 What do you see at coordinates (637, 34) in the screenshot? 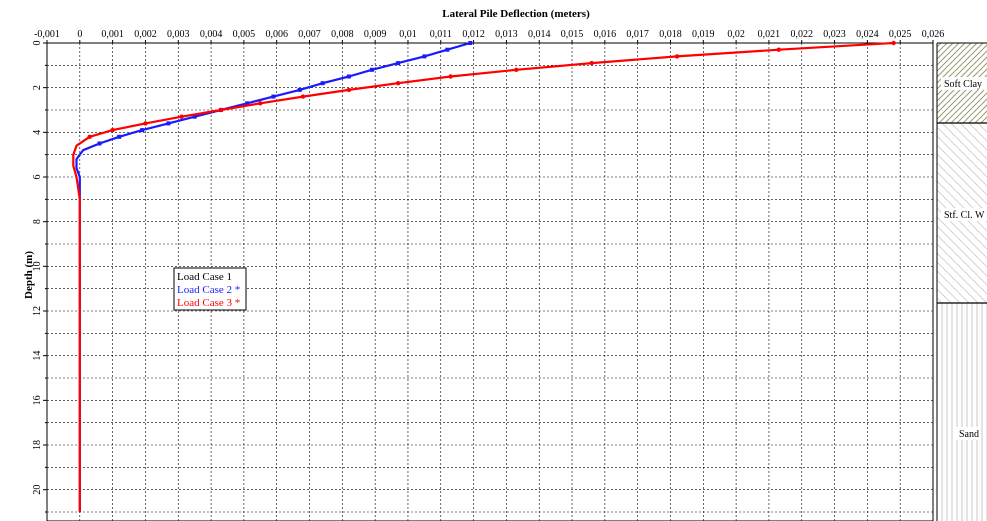
I see `x-tick-label: 0,017` at bounding box center [637, 34].